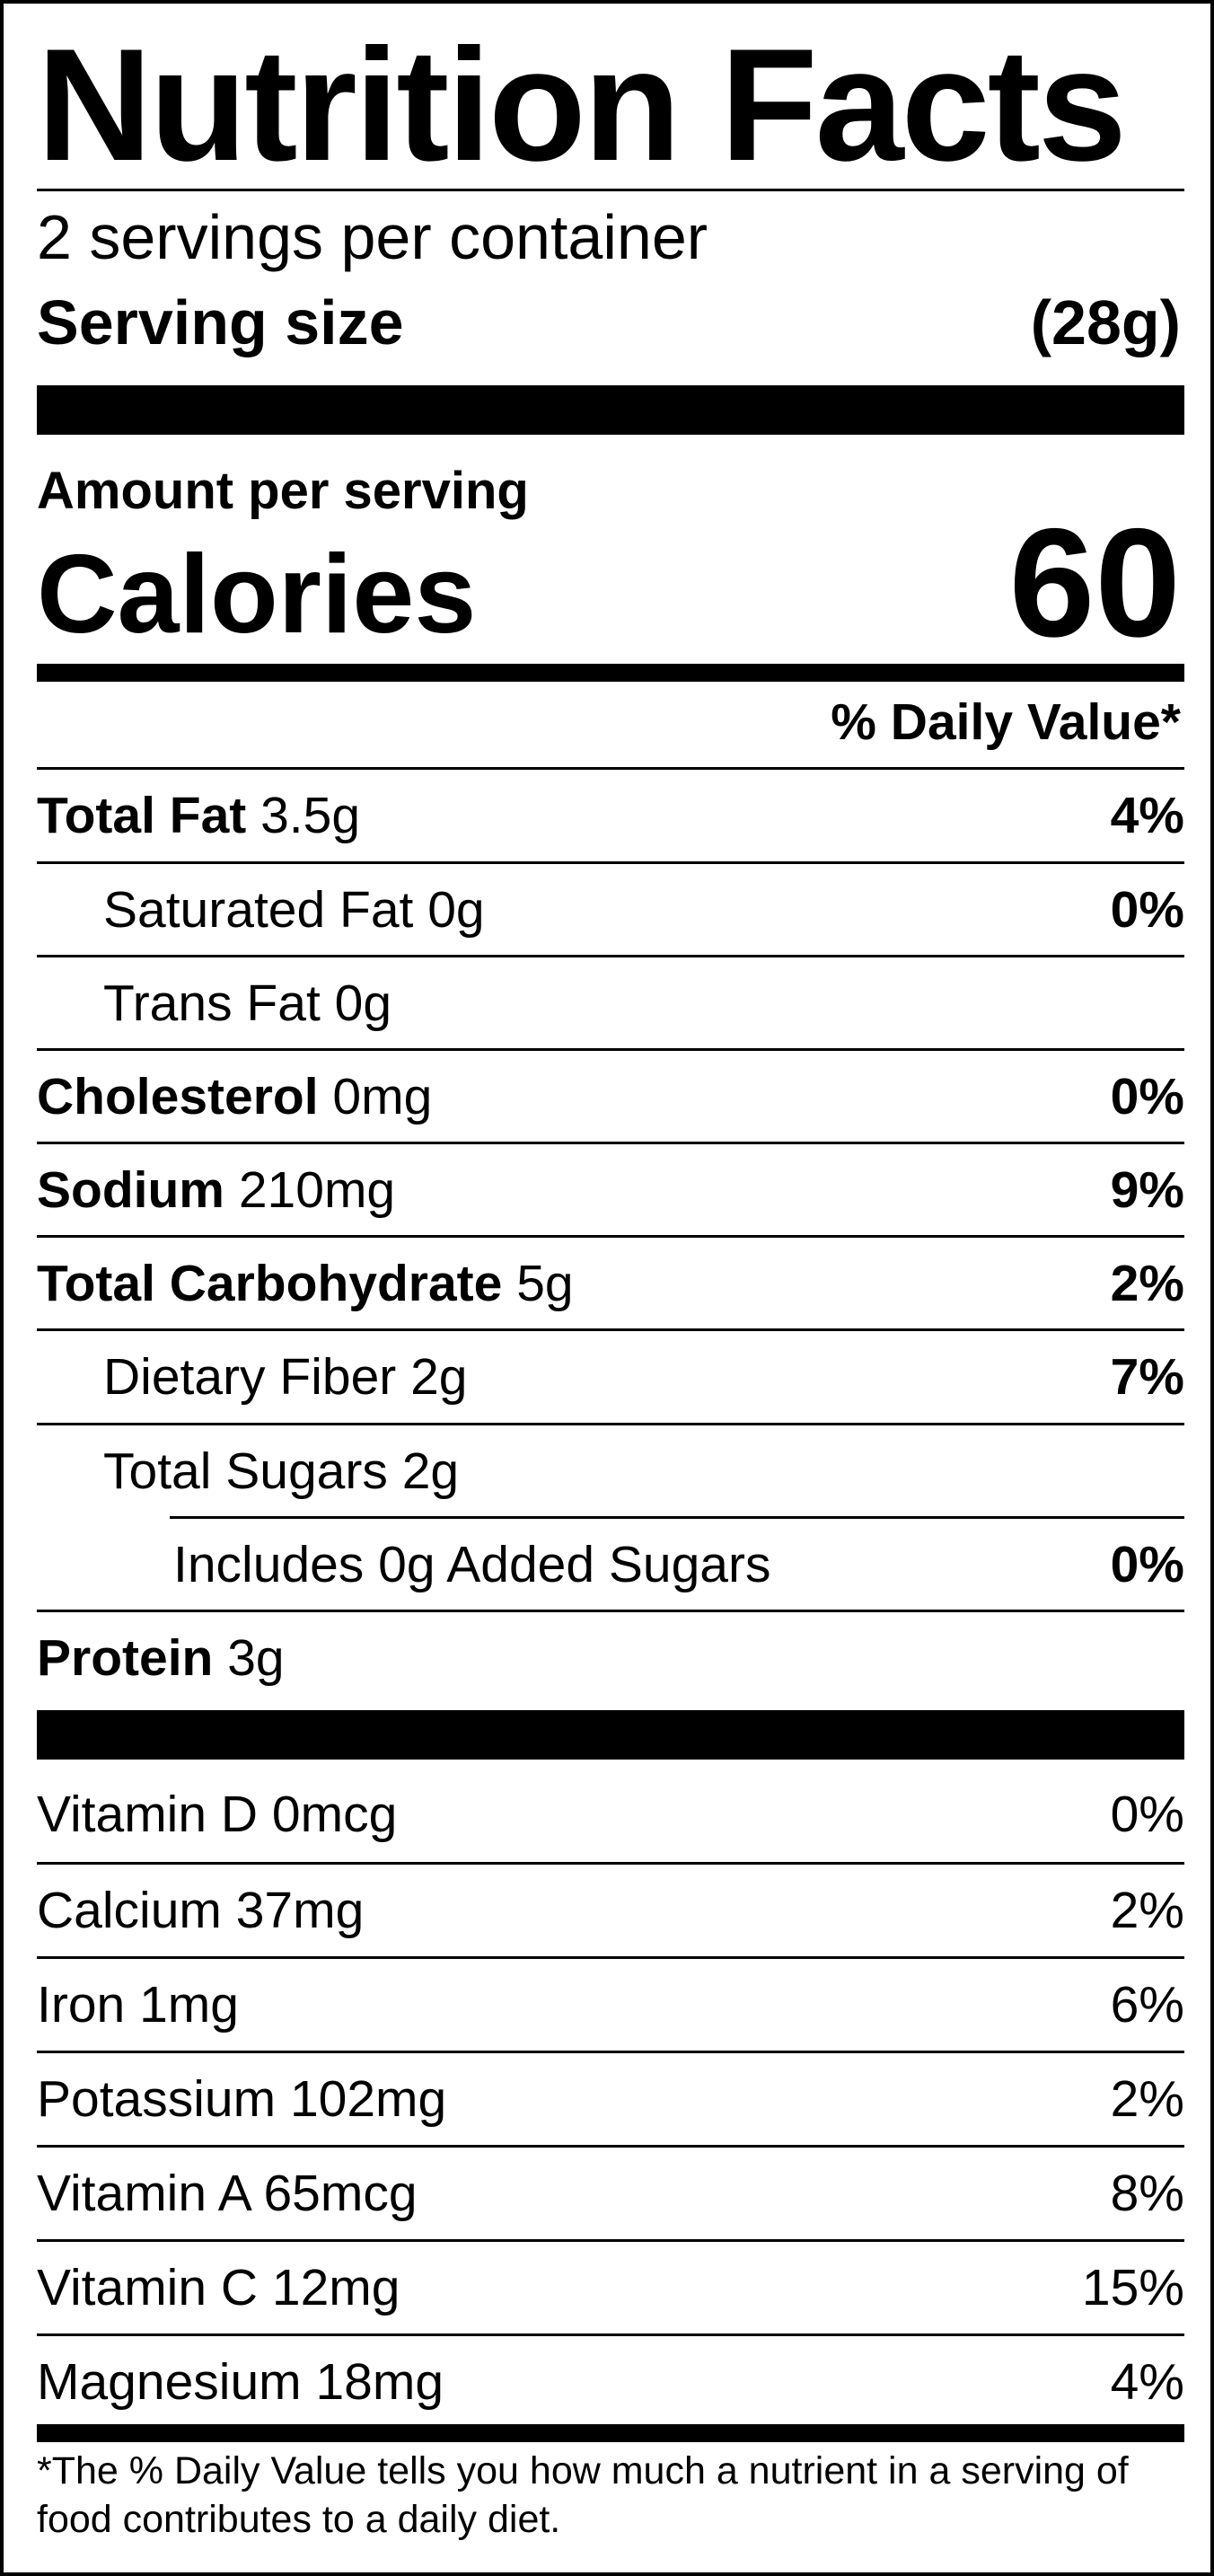 Image resolution: width=1214 pixels, height=2576 pixels. I want to click on calories-value: 60, so click(1094, 583).